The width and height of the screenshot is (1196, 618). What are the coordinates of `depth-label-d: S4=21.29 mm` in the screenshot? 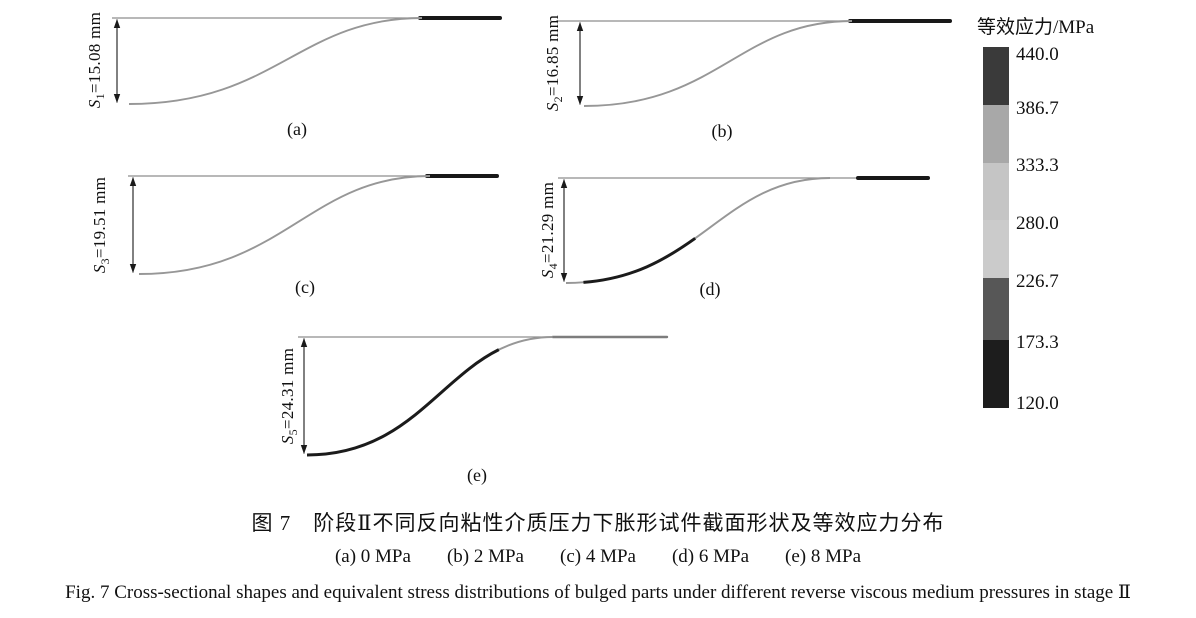 It's located at (549, 230).